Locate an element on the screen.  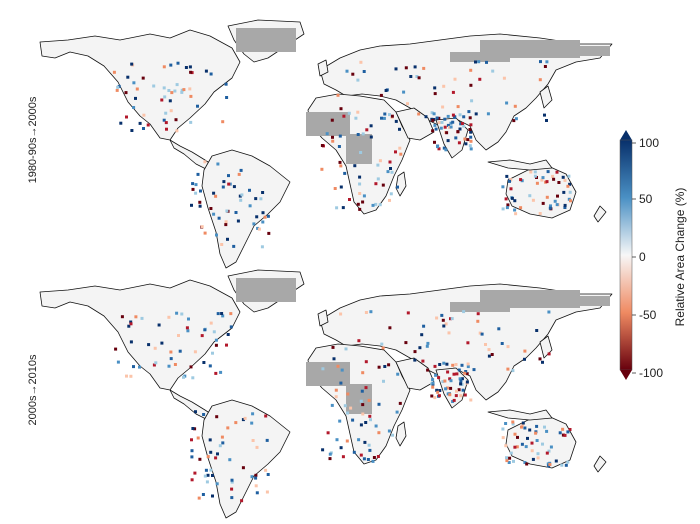
panel-label-top: 1980-90s→2000s is located at coordinates (33, 139).